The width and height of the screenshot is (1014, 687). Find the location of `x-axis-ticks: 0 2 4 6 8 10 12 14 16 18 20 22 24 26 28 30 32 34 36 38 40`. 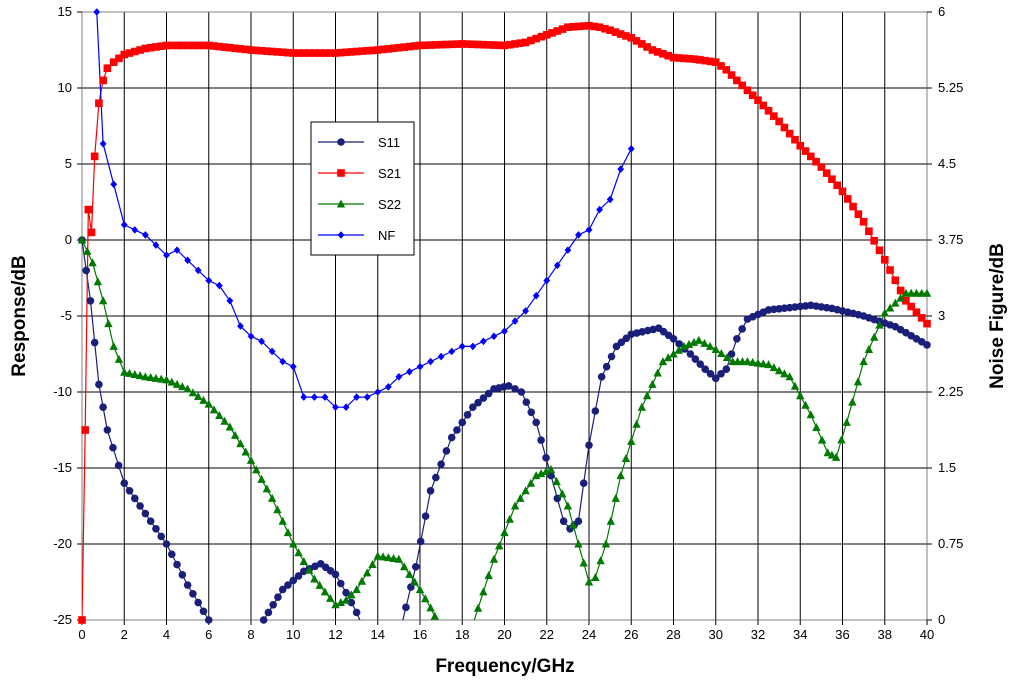

x-axis-ticks: 0 2 4 6 8 10 12 14 16 18 20 22 24 26 28 30 32 34 36 38 40 is located at coordinates (506, 631).